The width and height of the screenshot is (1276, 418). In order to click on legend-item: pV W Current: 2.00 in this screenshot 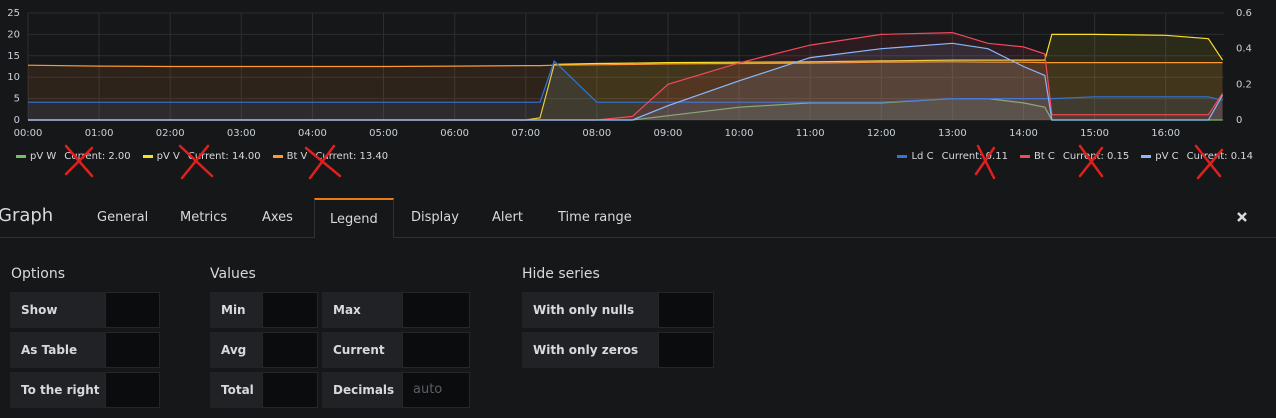, I will do `click(73, 156)`.